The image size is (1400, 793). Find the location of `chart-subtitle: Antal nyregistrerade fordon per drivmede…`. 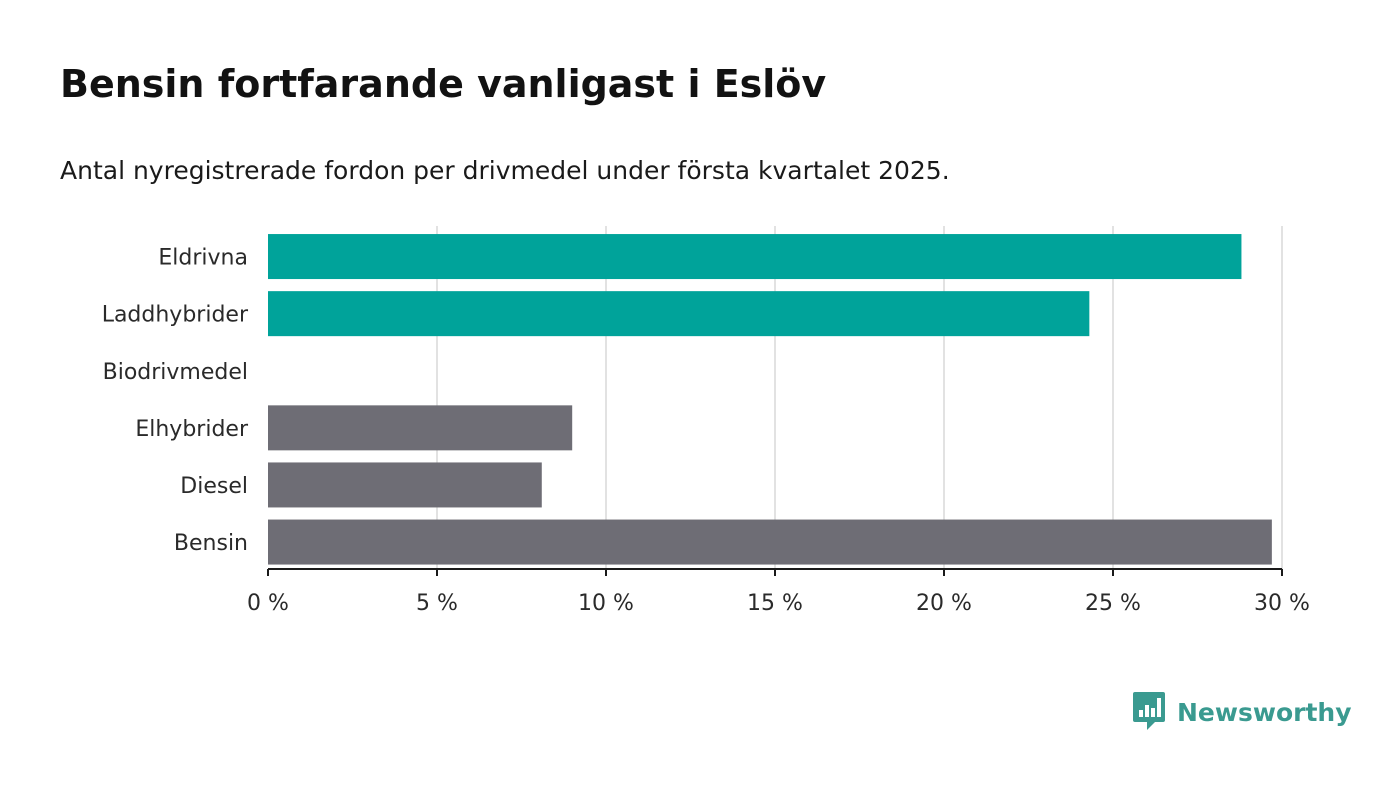

chart-subtitle: Antal nyregistrerade fordon per drivmede… is located at coordinates (505, 170).